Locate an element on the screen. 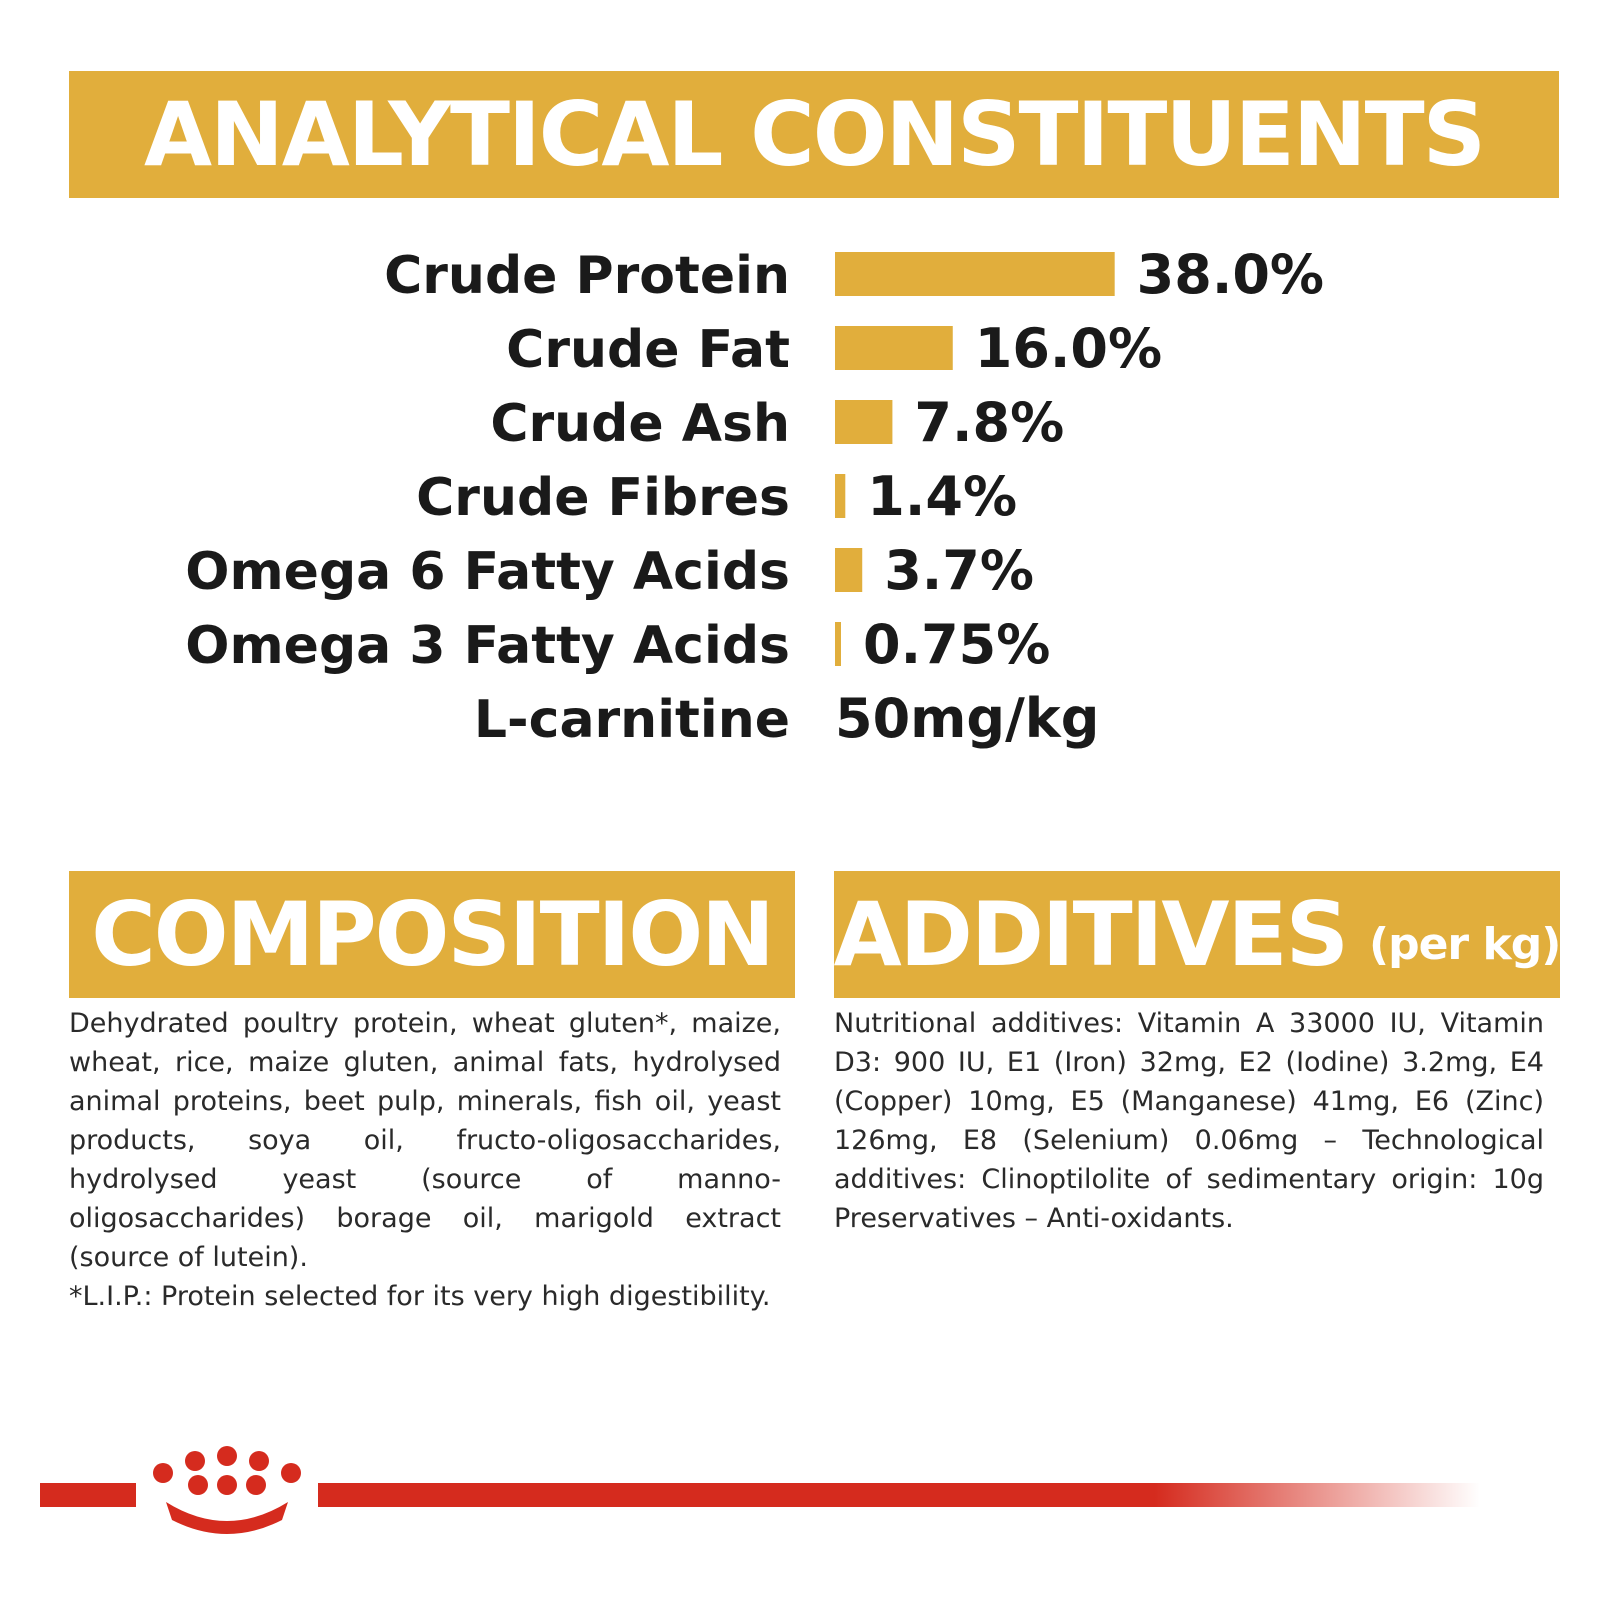  additives-per-kg-label: (per kg) is located at coordinates (1464, 944).